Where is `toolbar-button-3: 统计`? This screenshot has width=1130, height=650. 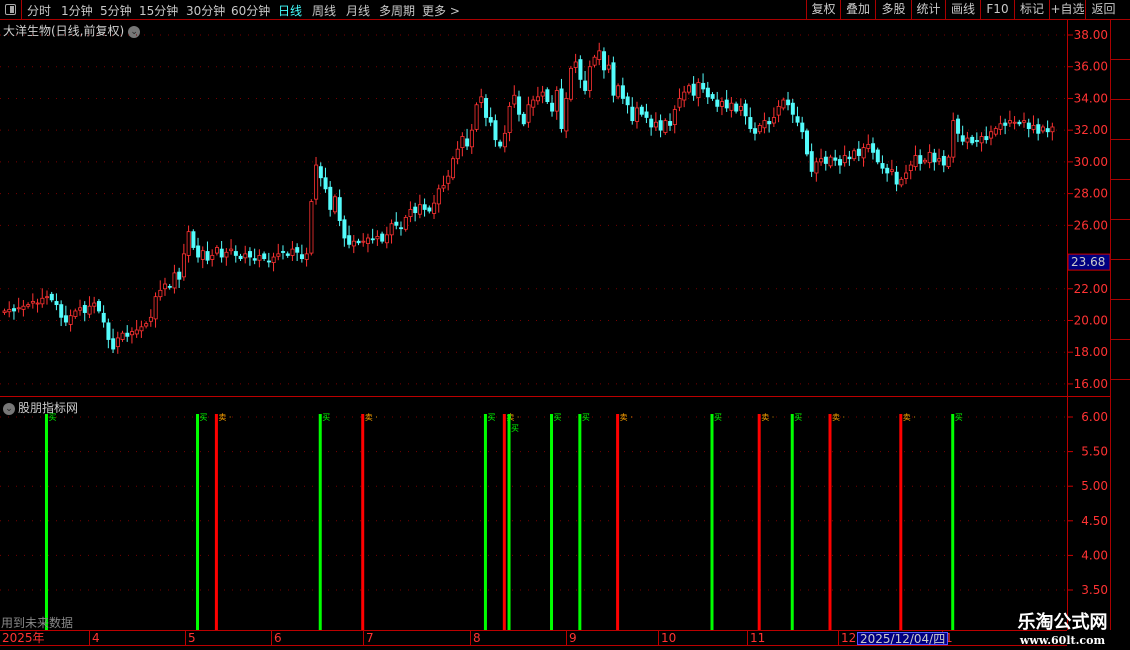
toolbar-button-3: 统计 is located at coordinates (928, 10).